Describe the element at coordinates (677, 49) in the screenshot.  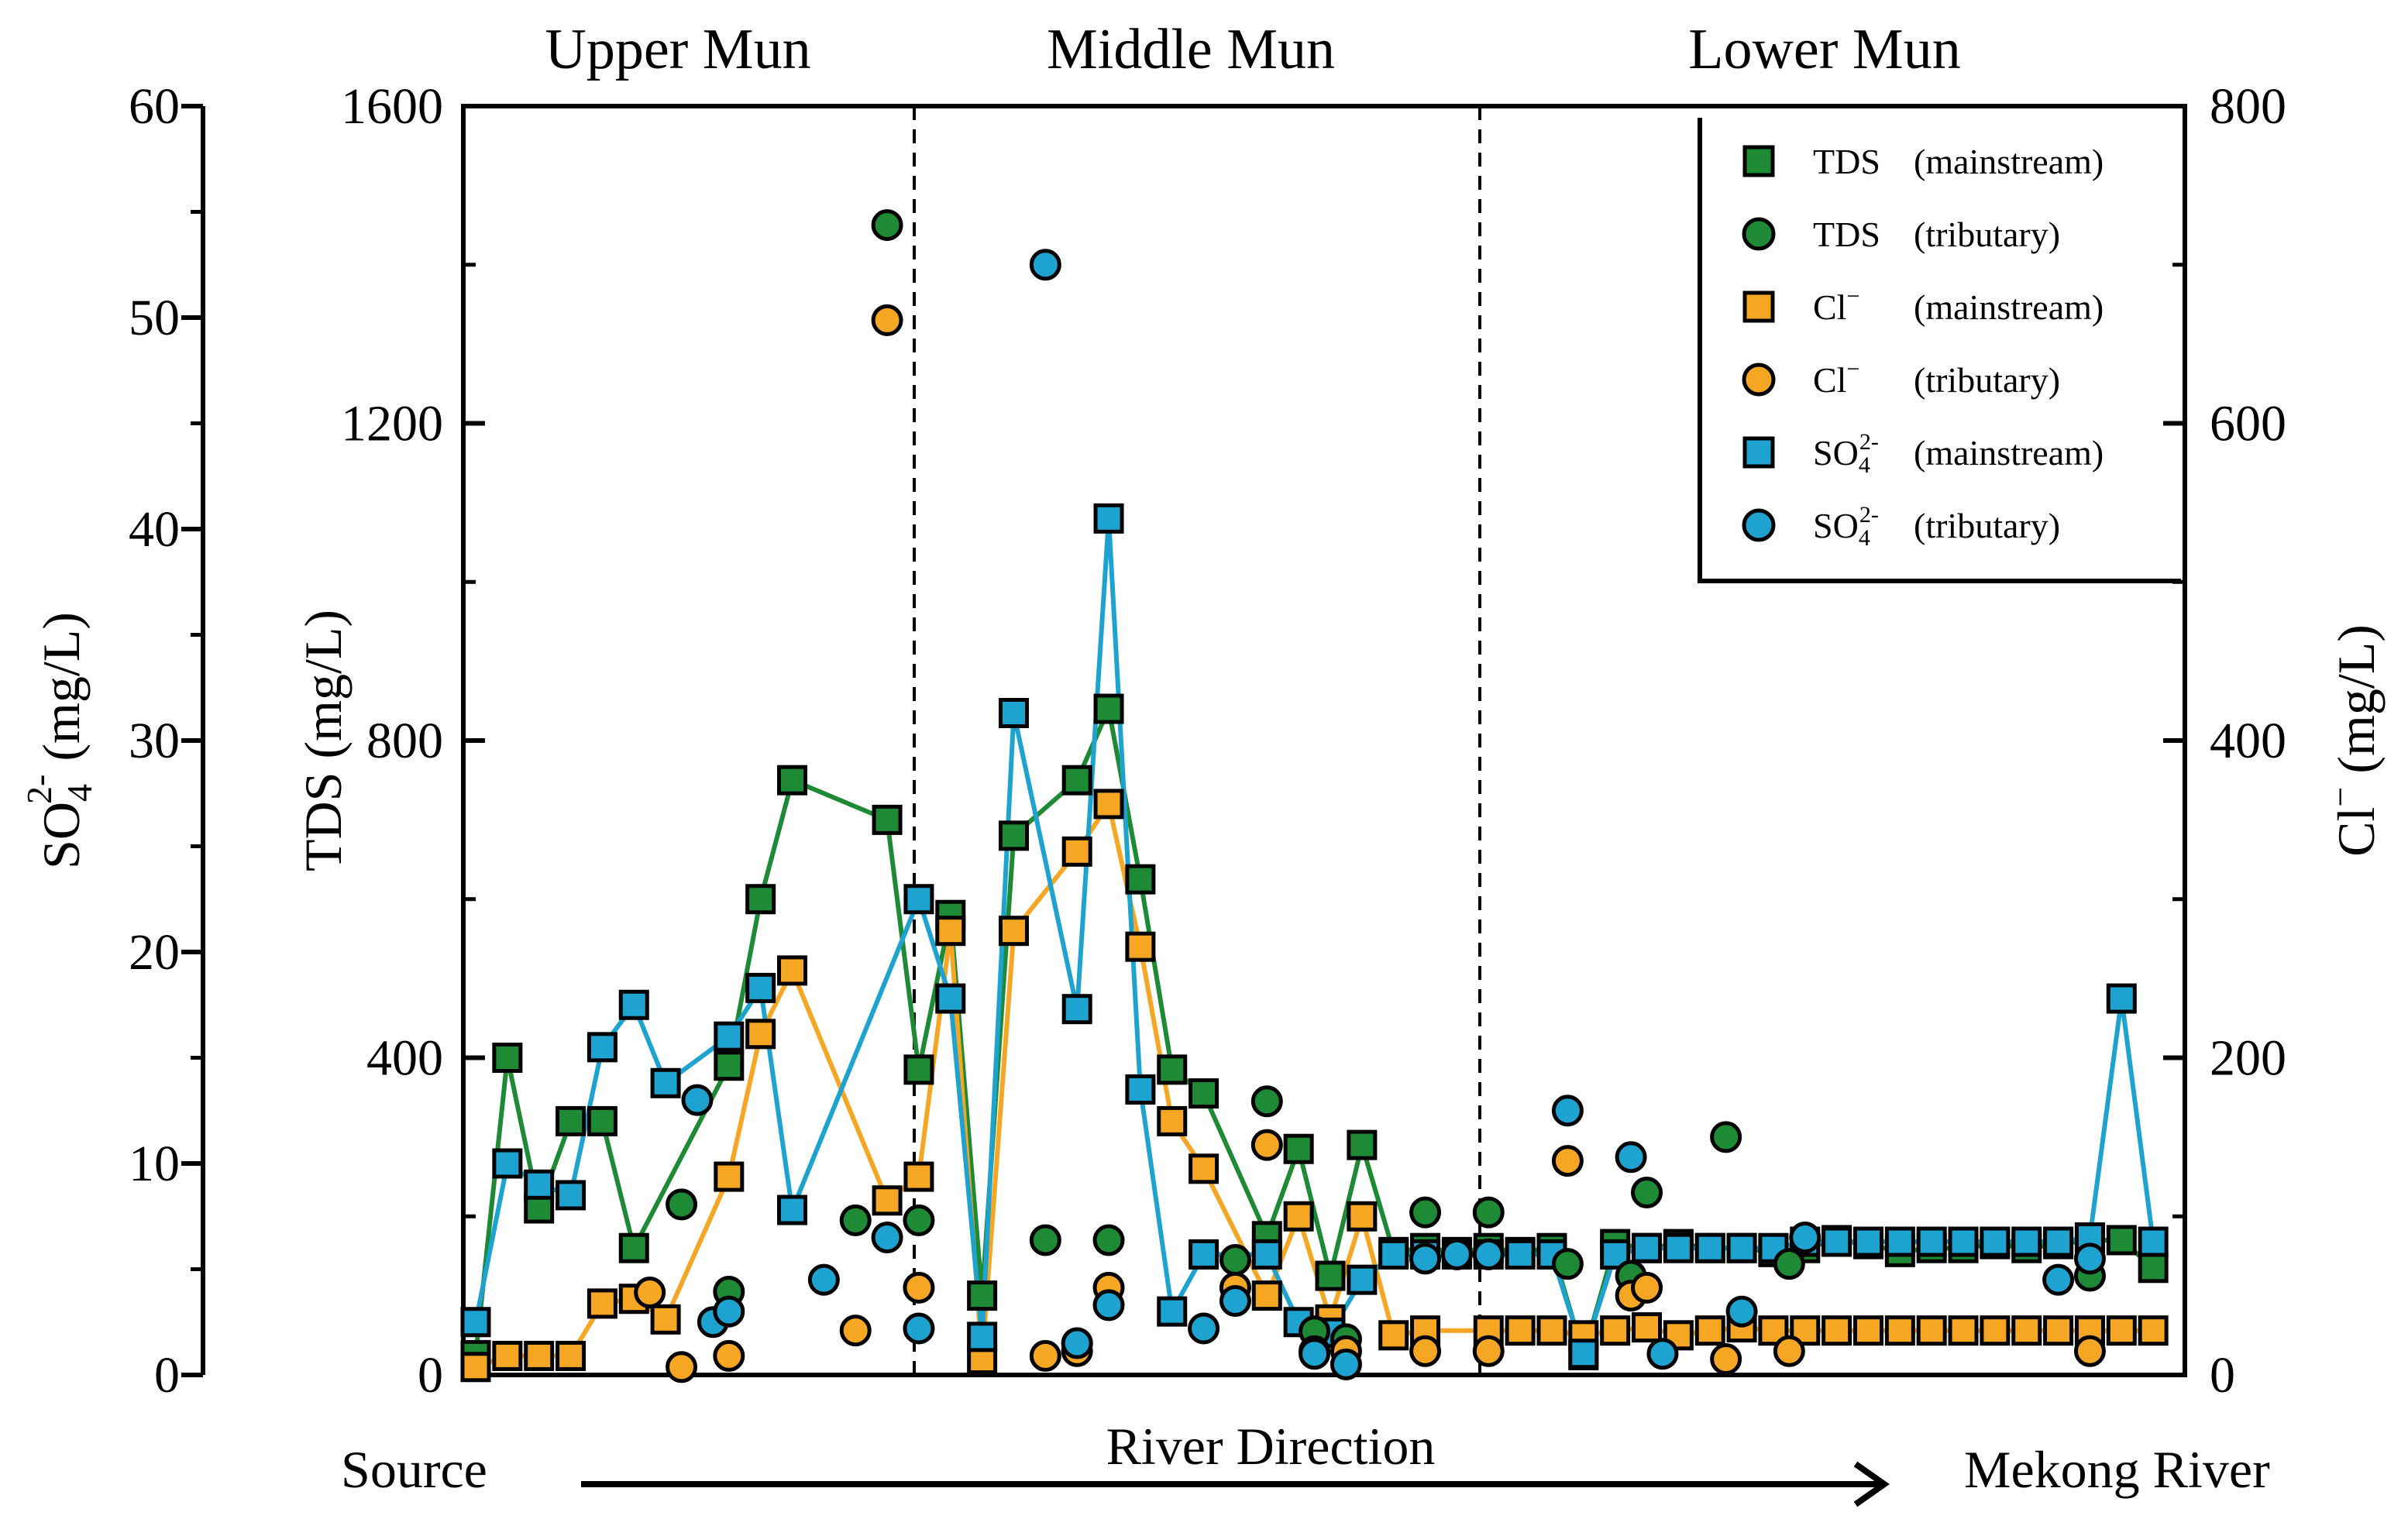
I see `region-label-upper: Upper Mun` at that location.